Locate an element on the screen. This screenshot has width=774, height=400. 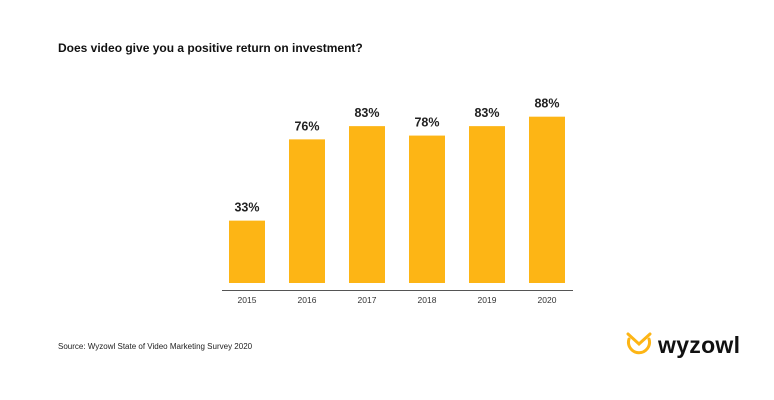
x-tick-label: 2016 is located at coordinates (307, 300).